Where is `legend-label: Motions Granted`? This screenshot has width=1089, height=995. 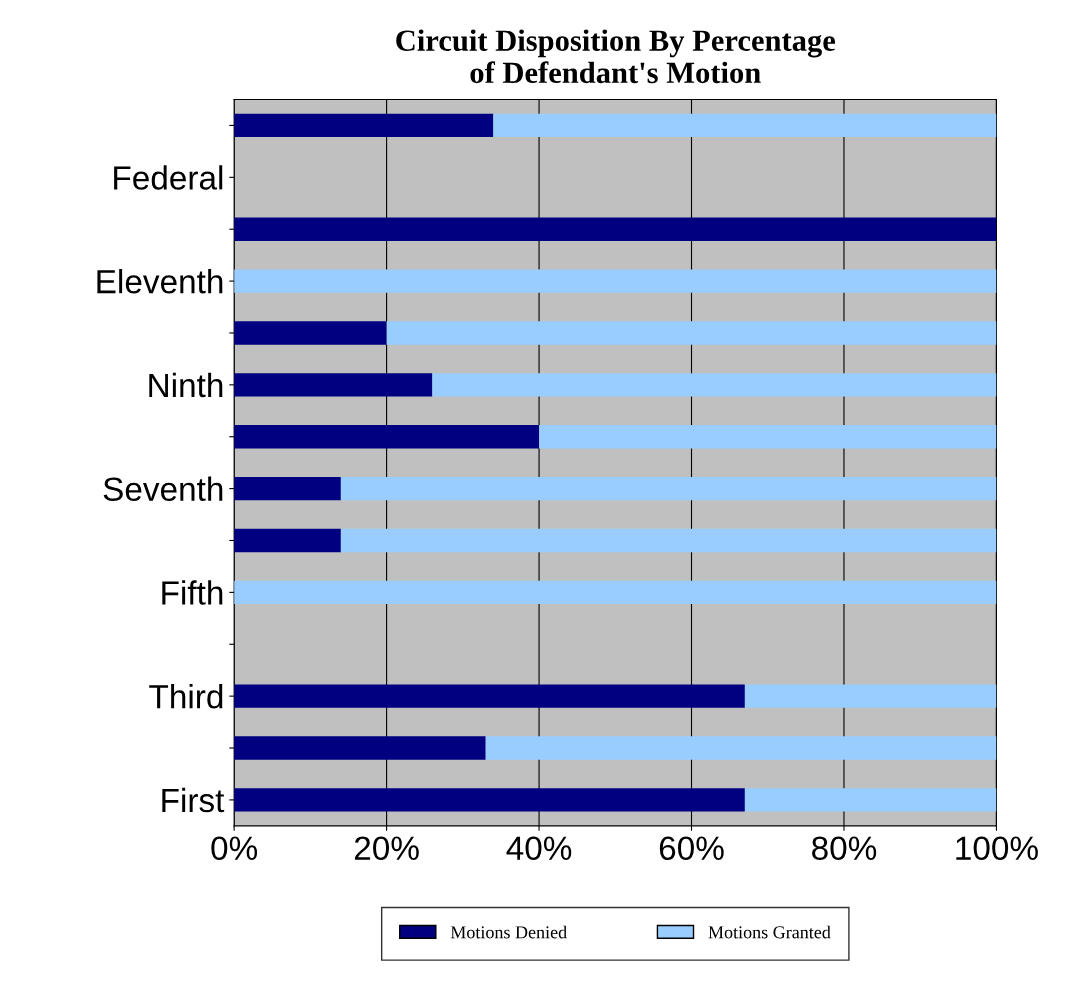
legend-label: Motions Granted is located at coordinates (769, 932).